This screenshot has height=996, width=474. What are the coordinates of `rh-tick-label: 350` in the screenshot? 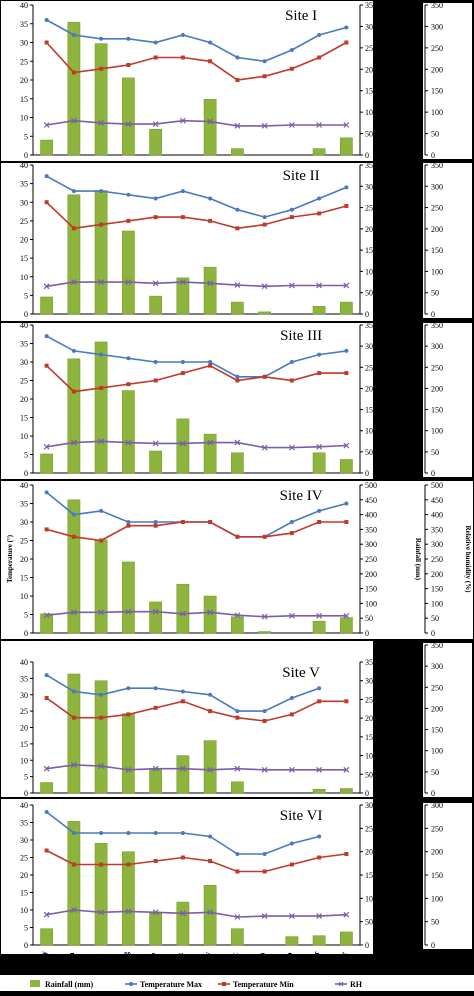 It's located at (437, 5).